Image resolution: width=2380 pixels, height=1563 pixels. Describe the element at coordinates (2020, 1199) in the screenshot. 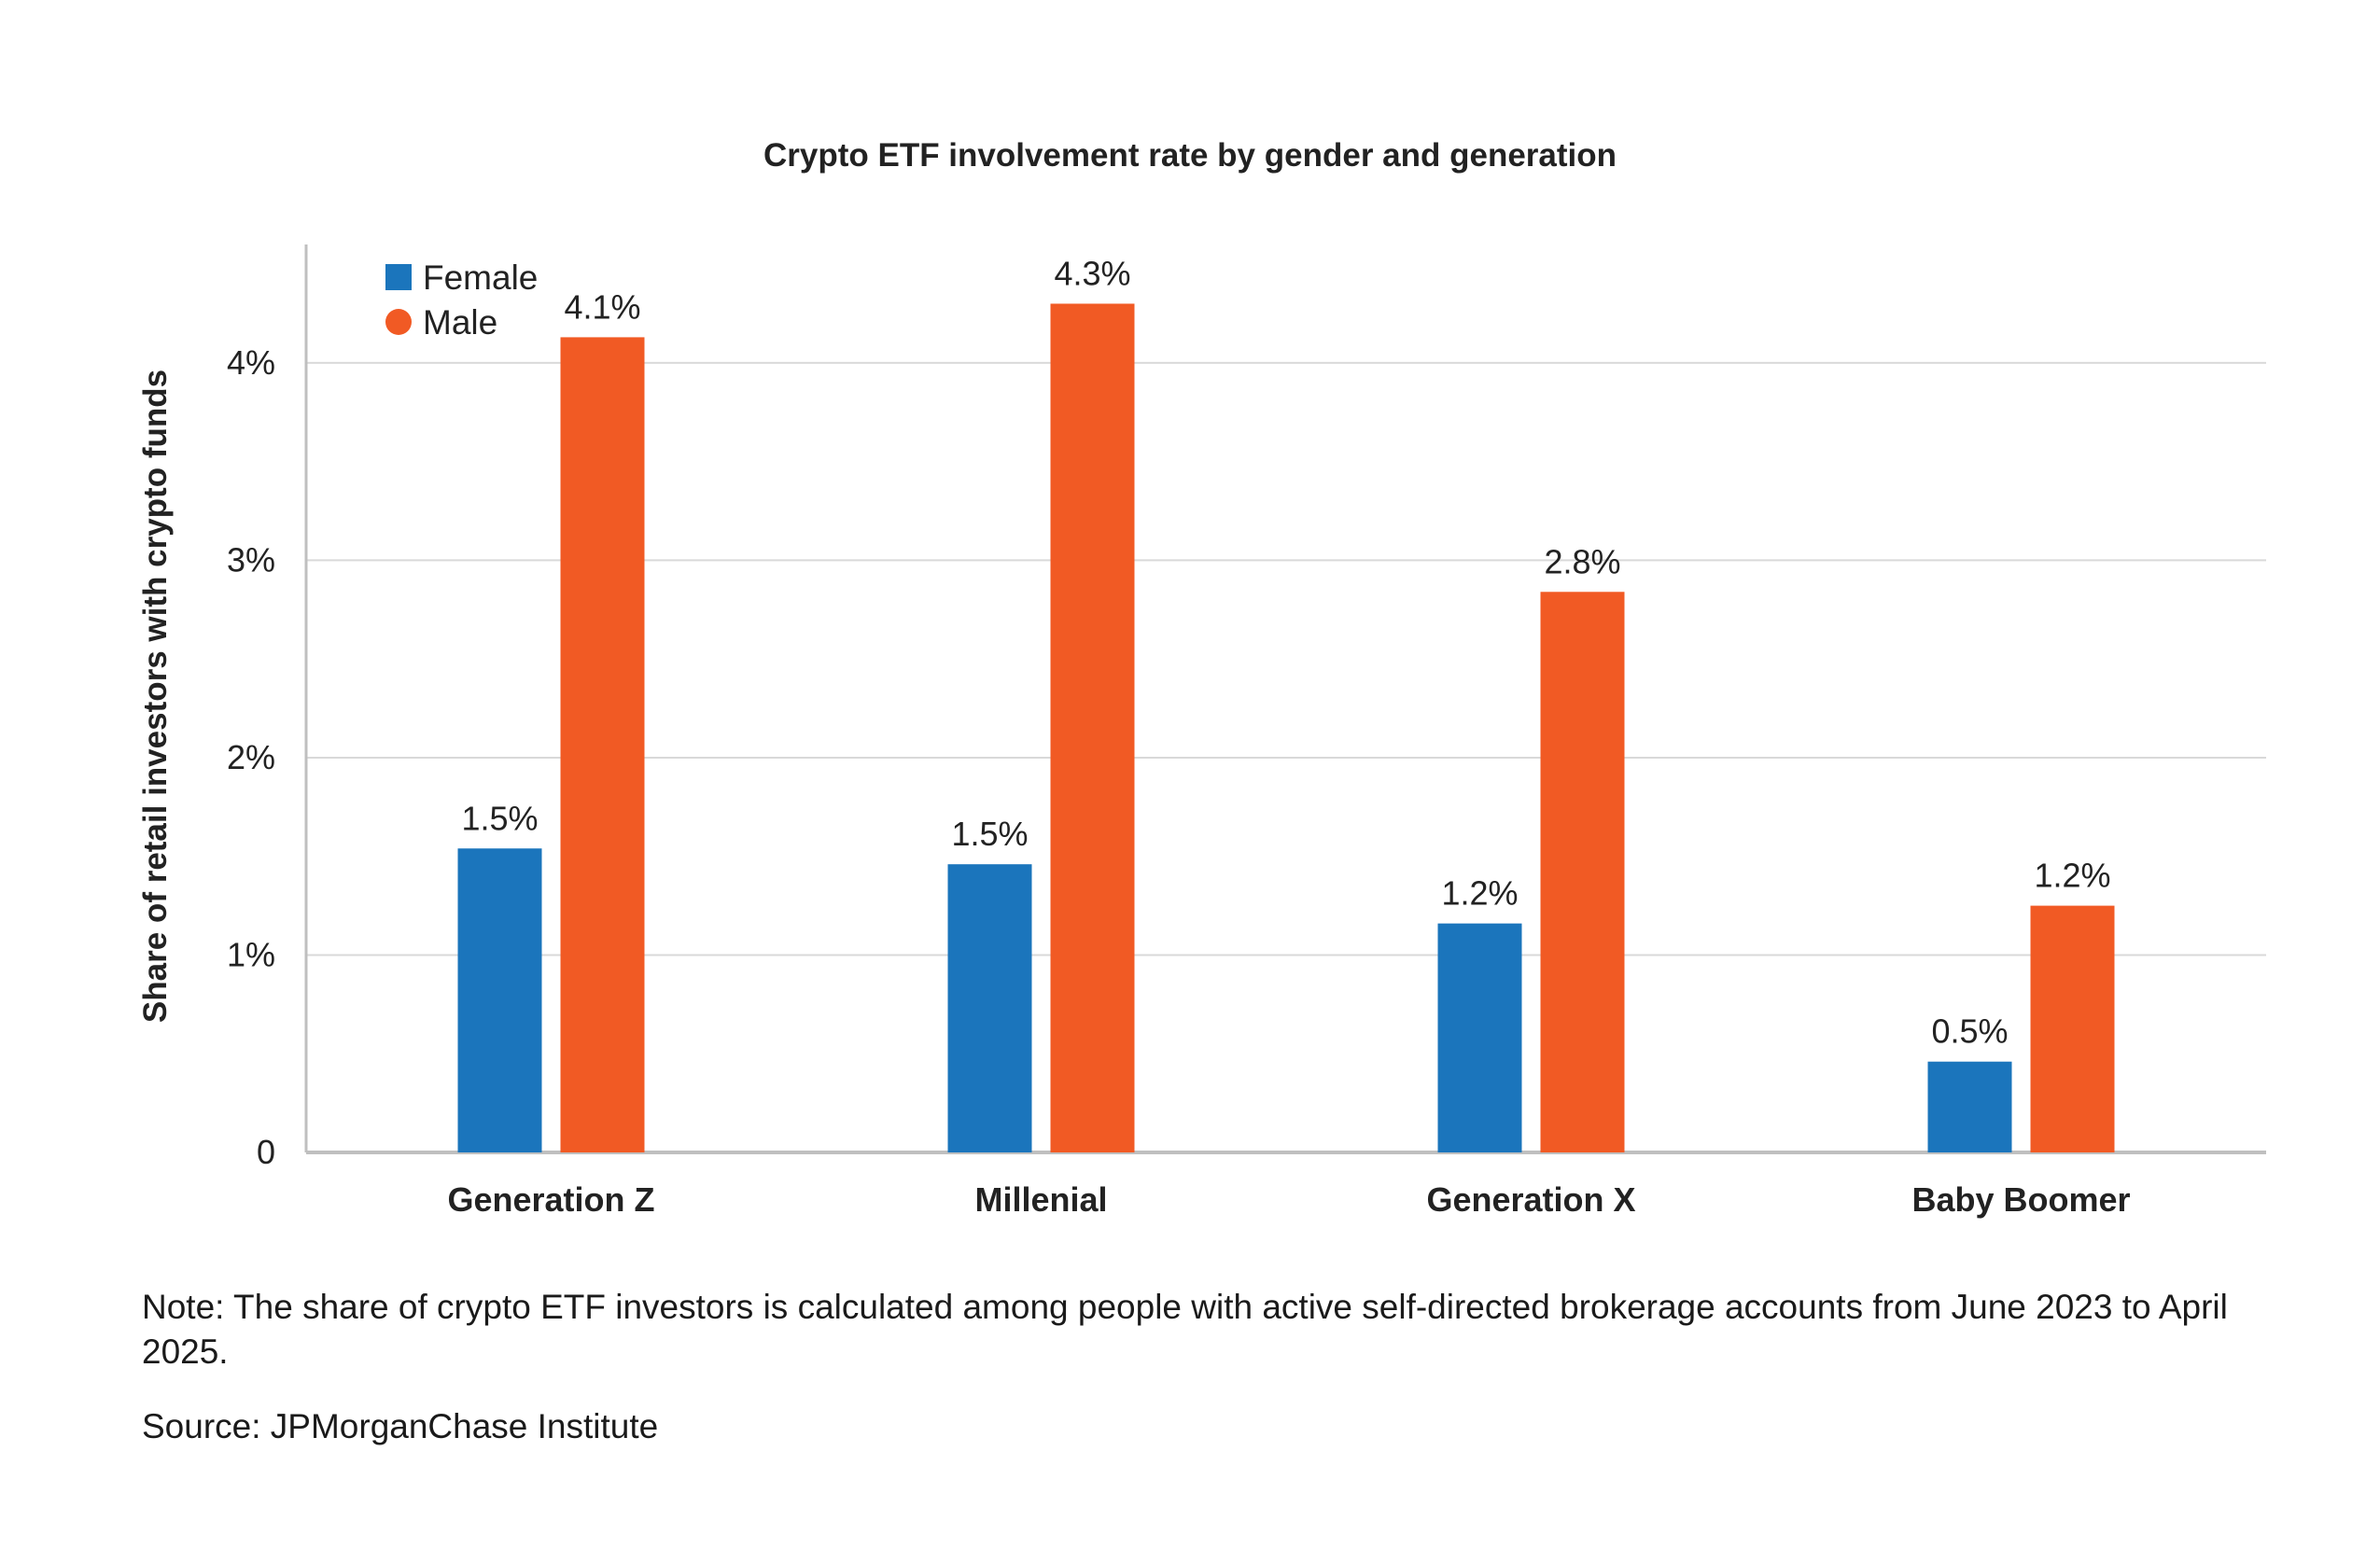

I see `x-tick-label: Baby Boomer` at that location.